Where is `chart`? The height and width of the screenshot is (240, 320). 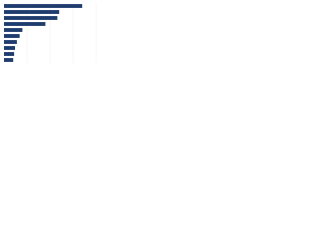 chart is located at coordinates (50, 35).